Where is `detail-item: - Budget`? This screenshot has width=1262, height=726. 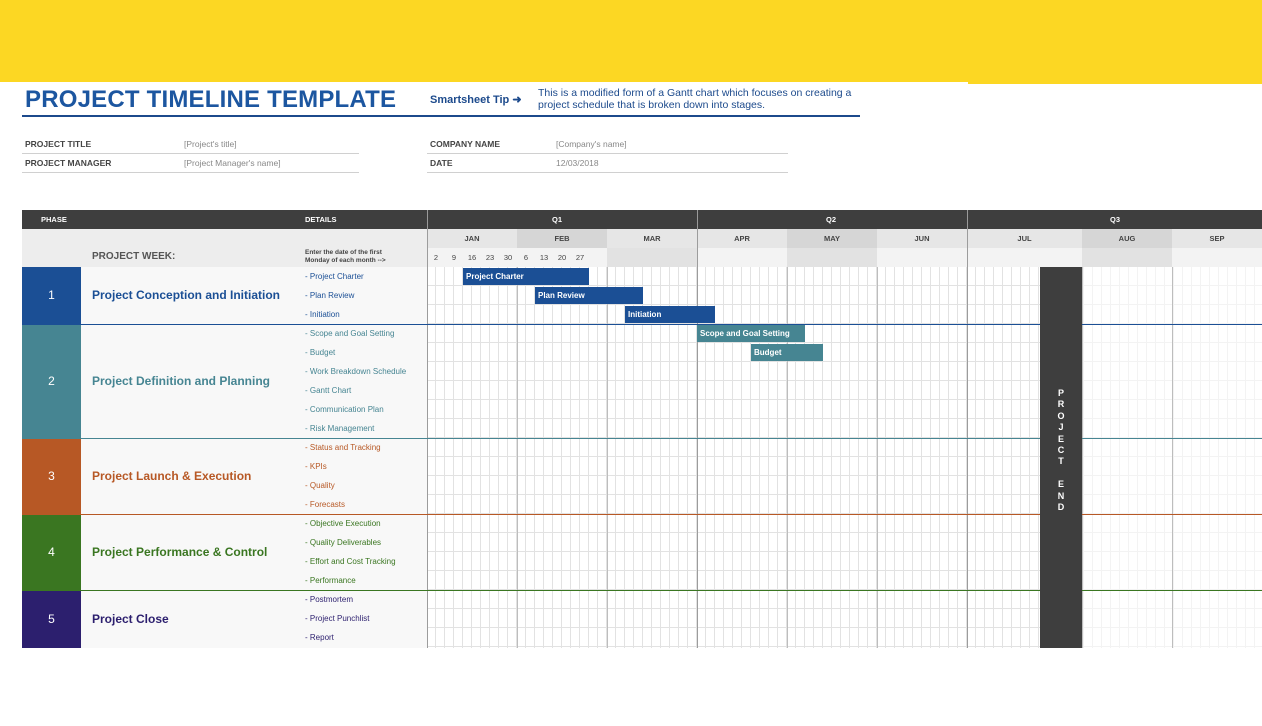
detail-item: - Budget is located at coordinates (320, 352).